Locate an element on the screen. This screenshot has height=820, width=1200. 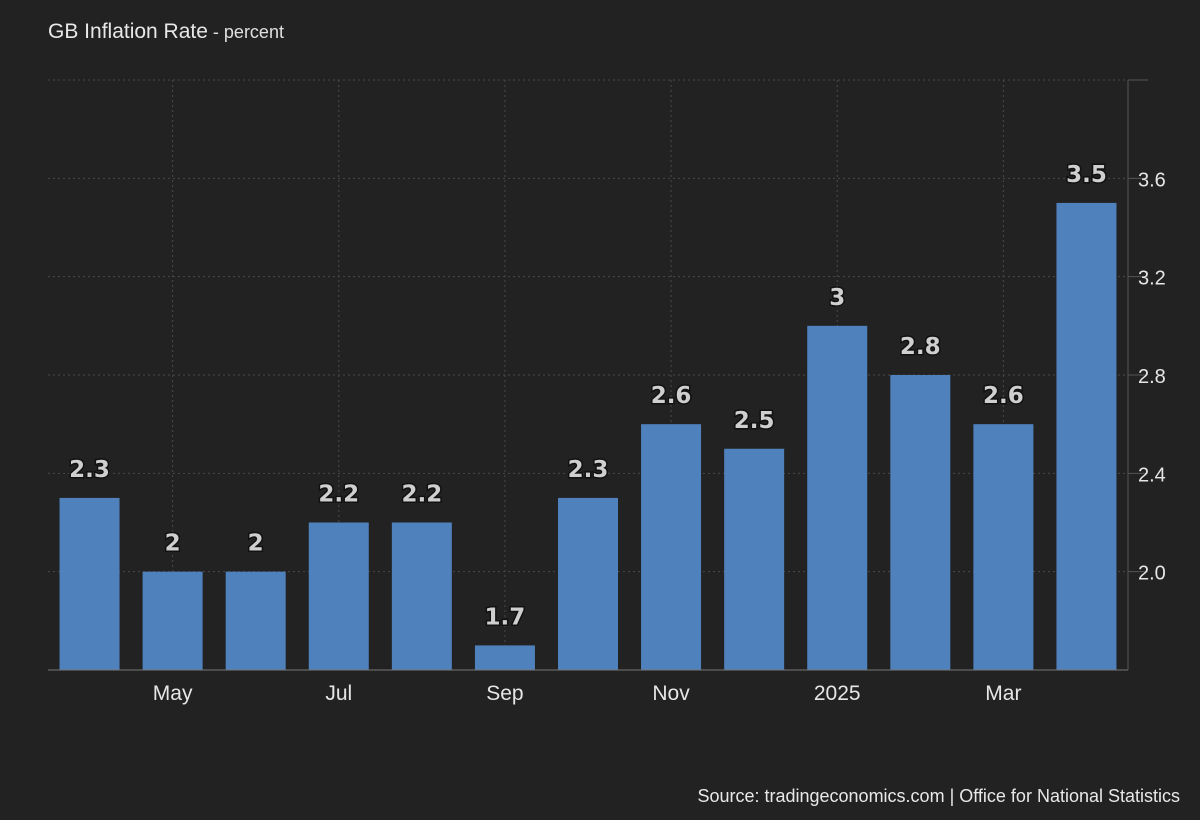
bar-value-label: 2.5 is located at coordinates (754, 421).